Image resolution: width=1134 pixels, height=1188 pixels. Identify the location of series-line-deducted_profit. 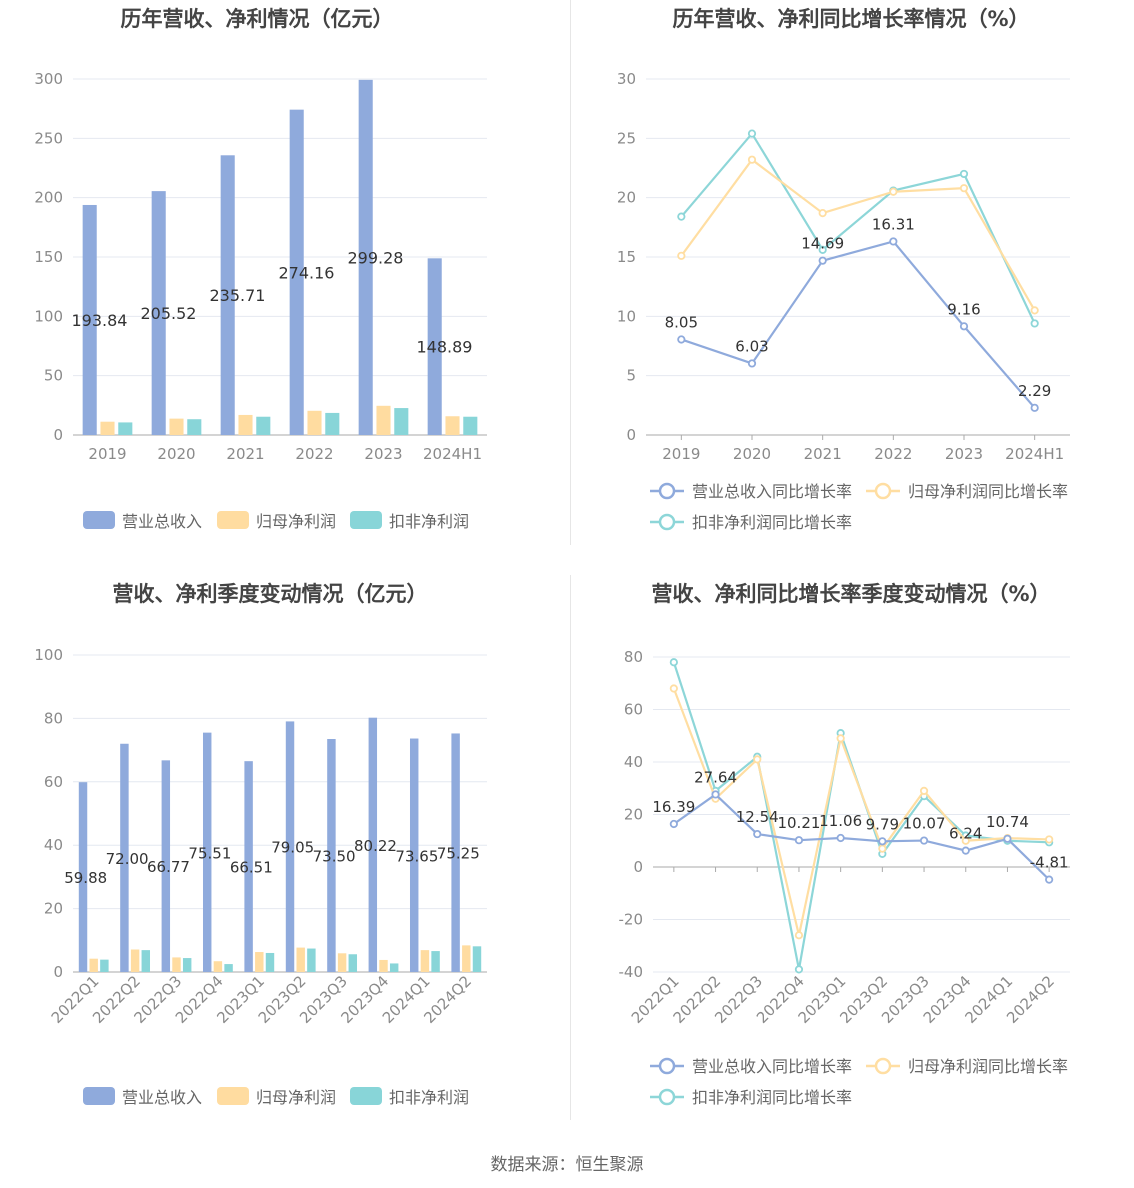
(858, 227).